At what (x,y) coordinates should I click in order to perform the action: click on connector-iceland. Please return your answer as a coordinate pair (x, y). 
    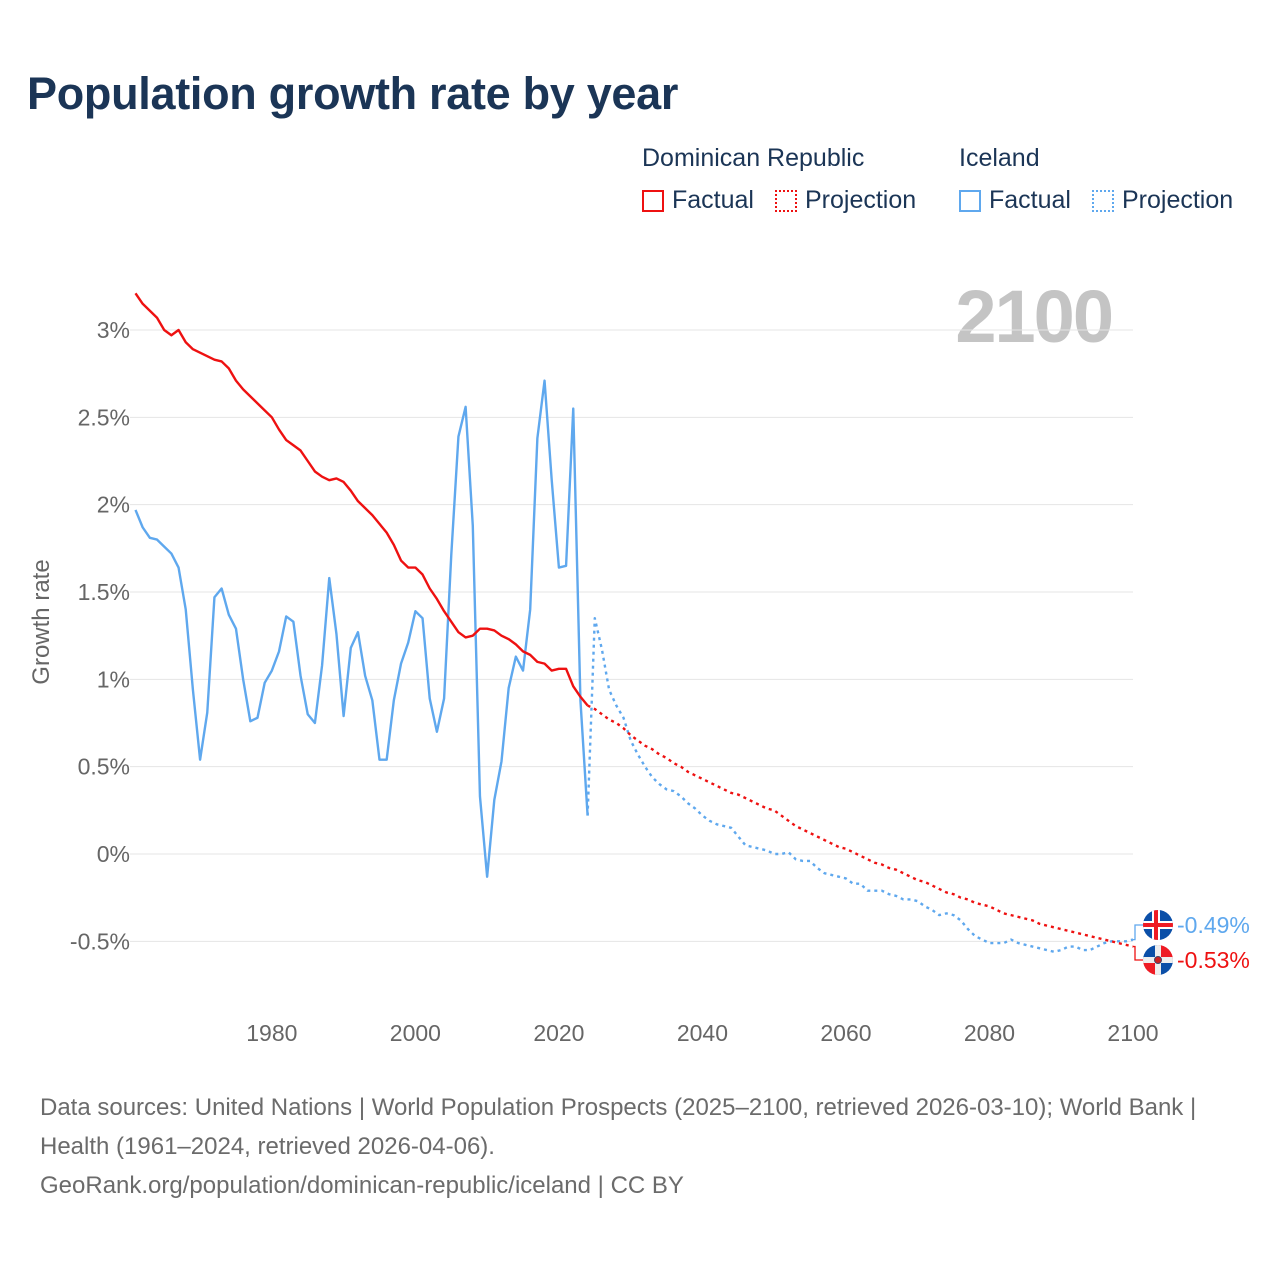
    Looking at the image, I should click on (1138, 932).